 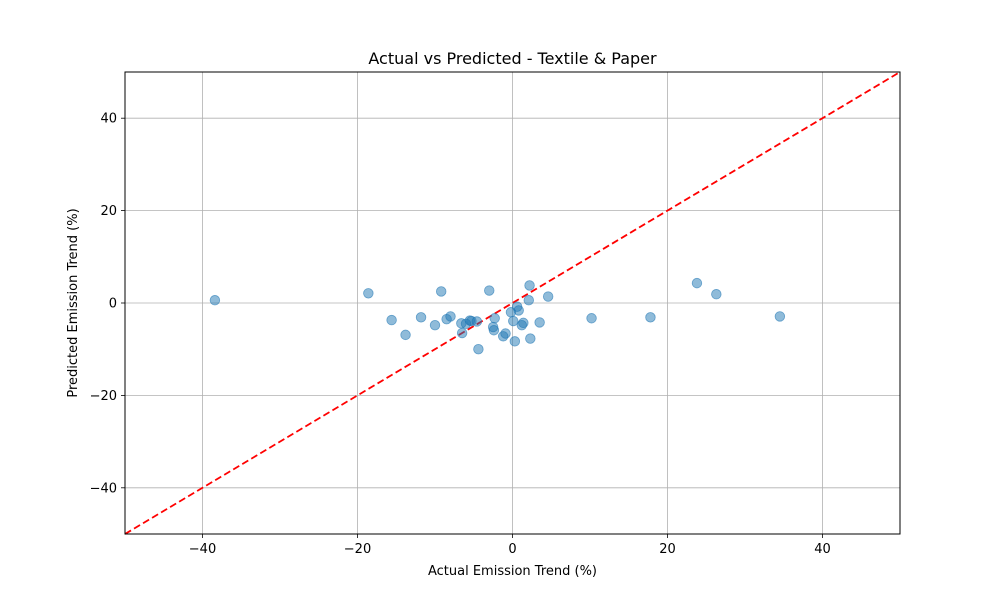 I want to click on y-tick-label: −40, so click(x=103, y=488).